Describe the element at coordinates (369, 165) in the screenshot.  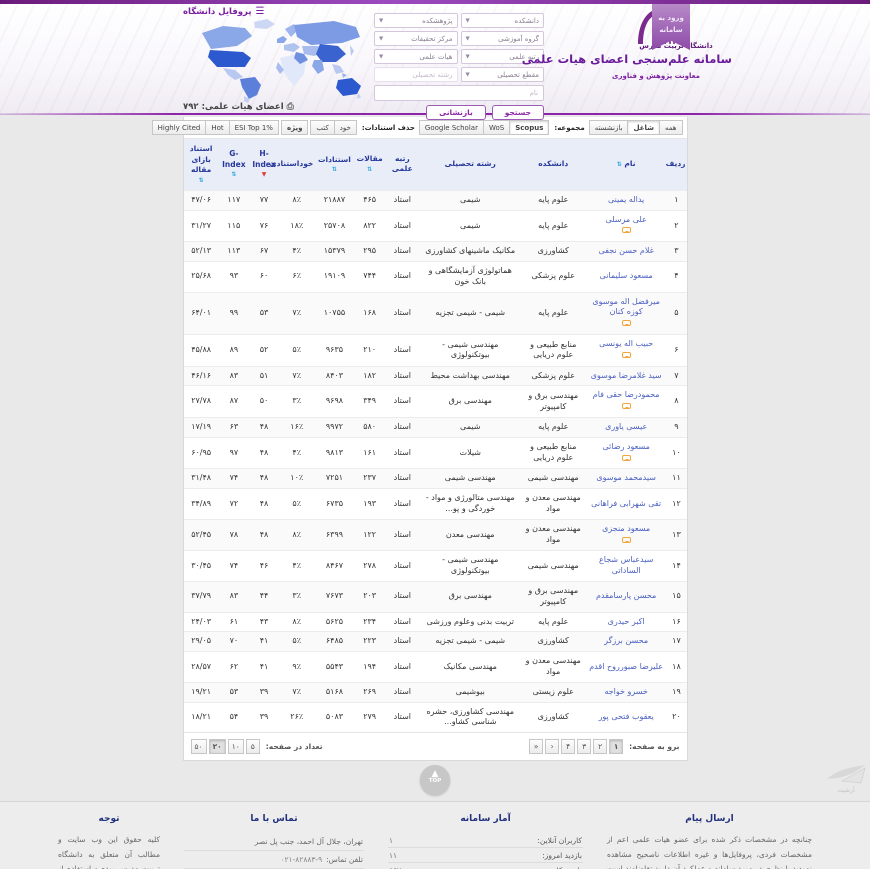
I see `header-papers-sortable: مقالات ⇅` at that location.